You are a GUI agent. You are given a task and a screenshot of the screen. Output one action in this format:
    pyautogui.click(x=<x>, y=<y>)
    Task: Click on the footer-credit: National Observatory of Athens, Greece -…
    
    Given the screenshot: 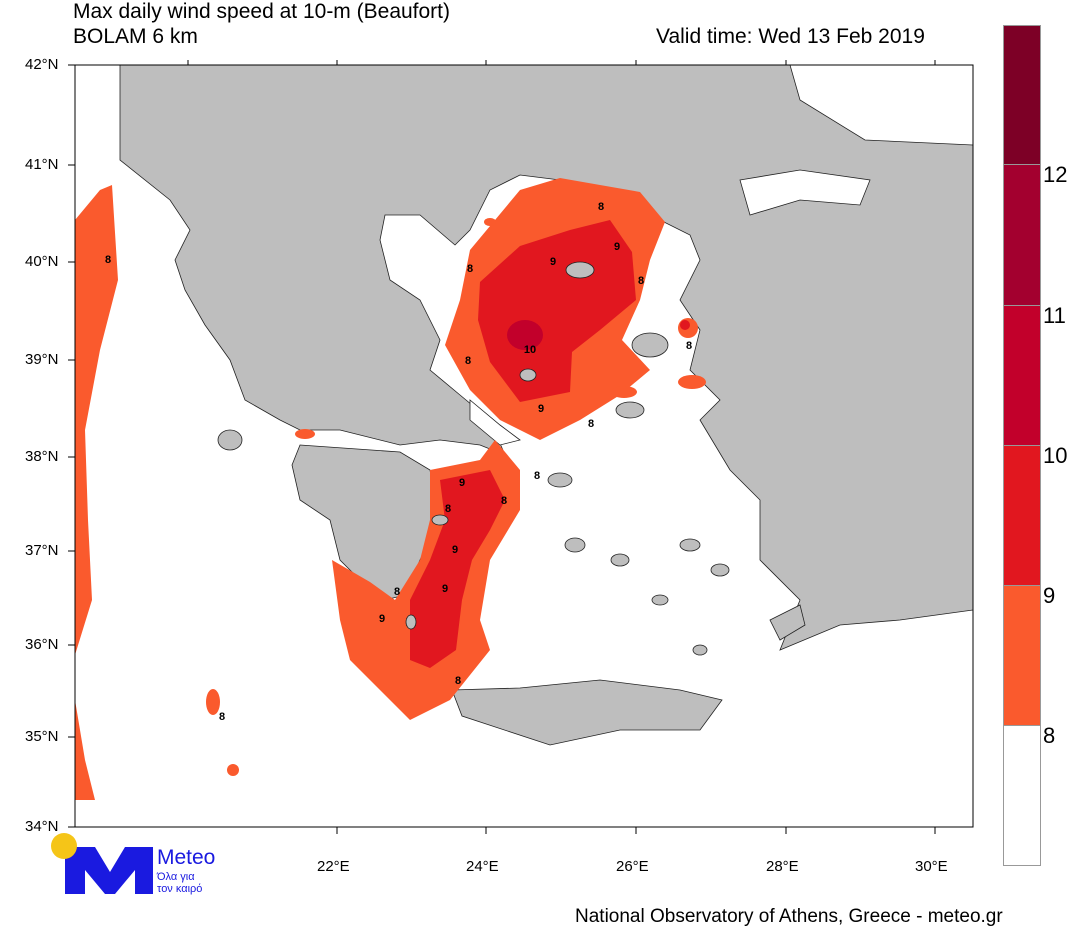 What is the action you would take?
    pyautogui.click(x=789, y=916)
    